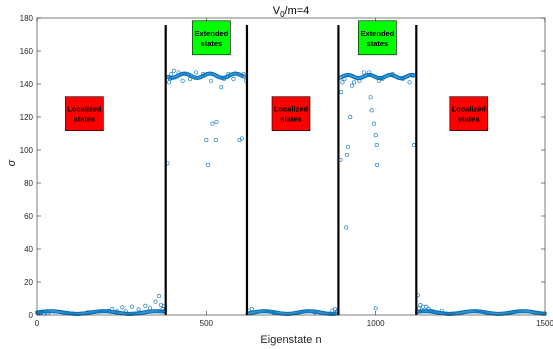  What do you see at coordinates (290, 340) in the screenshot?
I see `x-axis-label: Eigenstate n` at bounding box center [290, 340].